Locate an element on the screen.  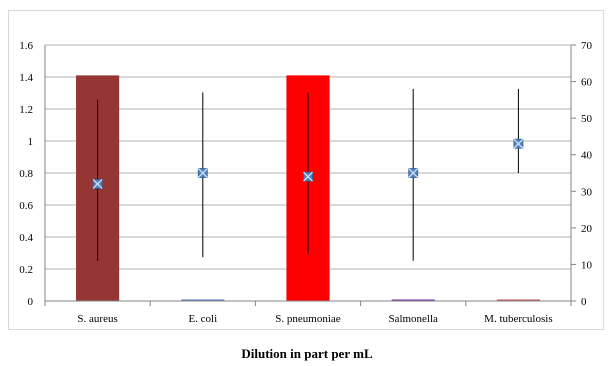
y-left-tick-label: 0.4 is located at coordinates (26, 238).